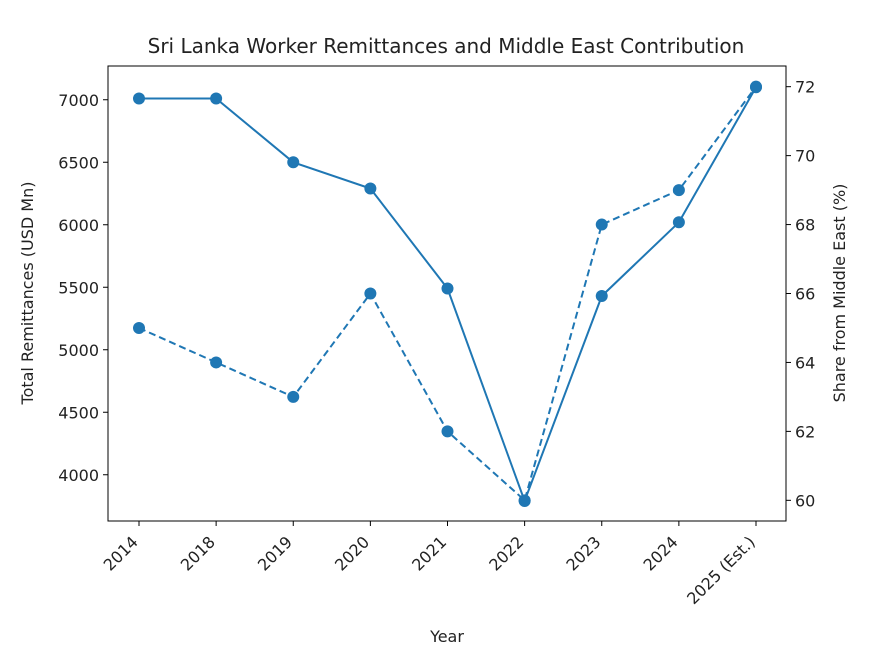 The height and width of the screenshot is (660, 876). I want to click on x-tick-label: 2020, so click(352, 553).